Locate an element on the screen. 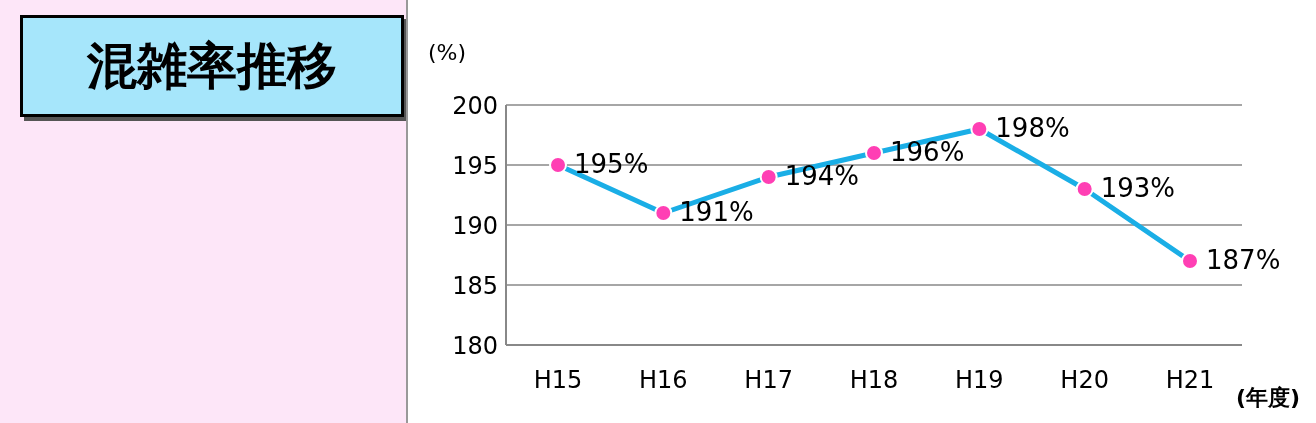  y-tick-label: 195 is located at coordinates (475, 165).